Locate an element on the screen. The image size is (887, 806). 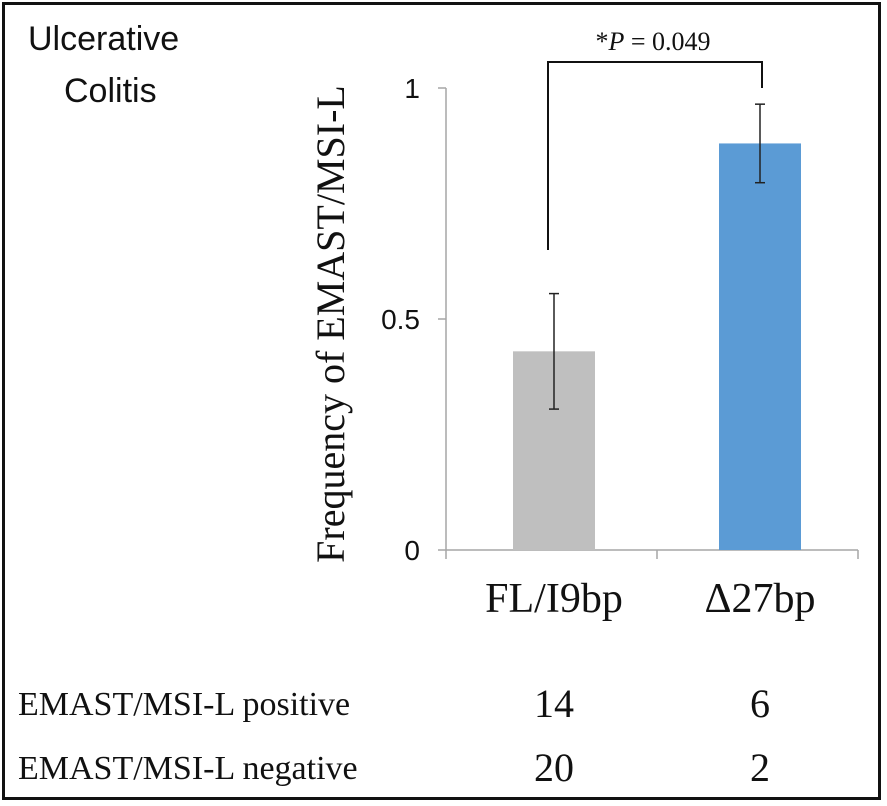
significance-p-symbol: P is located at coordinates (615, 41).